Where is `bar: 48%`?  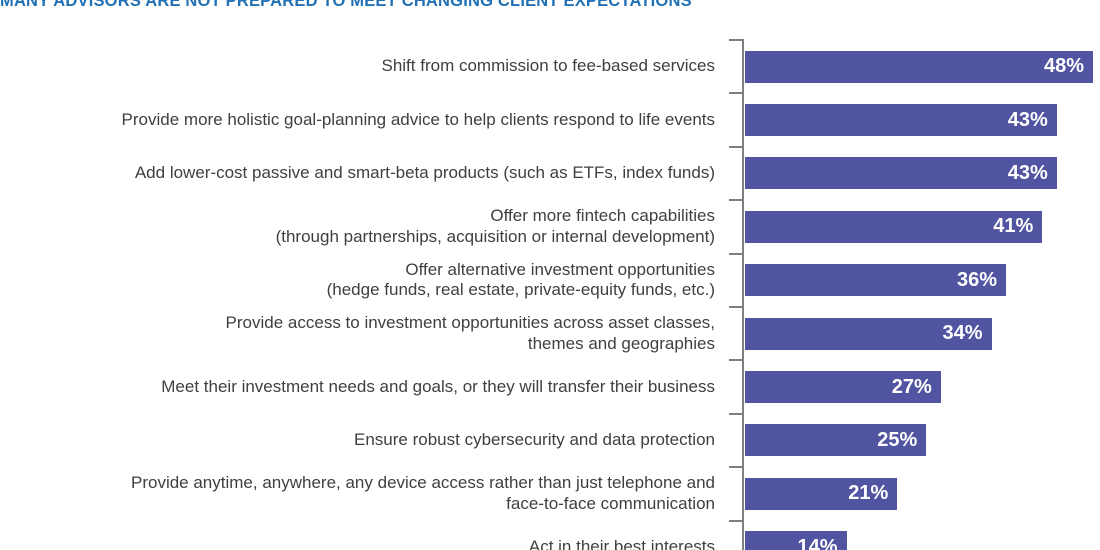 bar: 48% is located at coordinates (919, 66).